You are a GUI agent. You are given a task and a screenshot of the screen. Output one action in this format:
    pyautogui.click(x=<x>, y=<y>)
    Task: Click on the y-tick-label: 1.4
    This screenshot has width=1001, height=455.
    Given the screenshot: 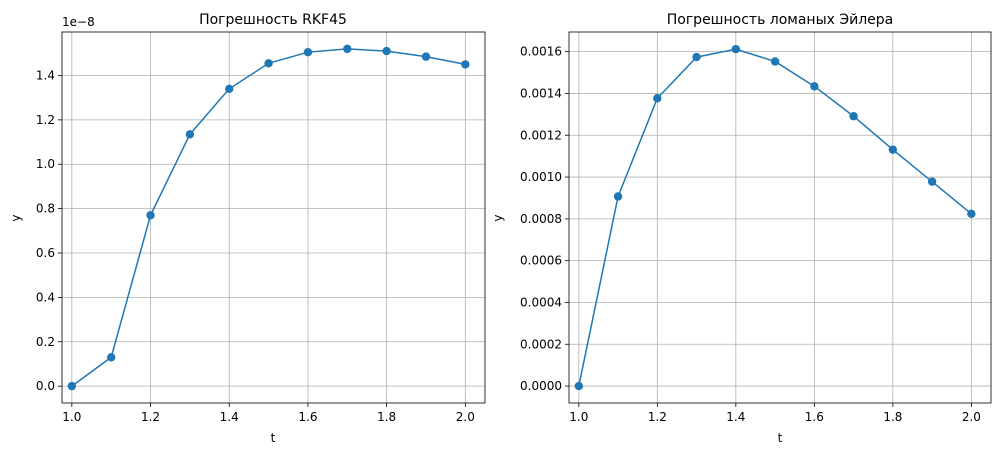 What is the action you would take?
    pyautogui.click(x=45, y=75)
    